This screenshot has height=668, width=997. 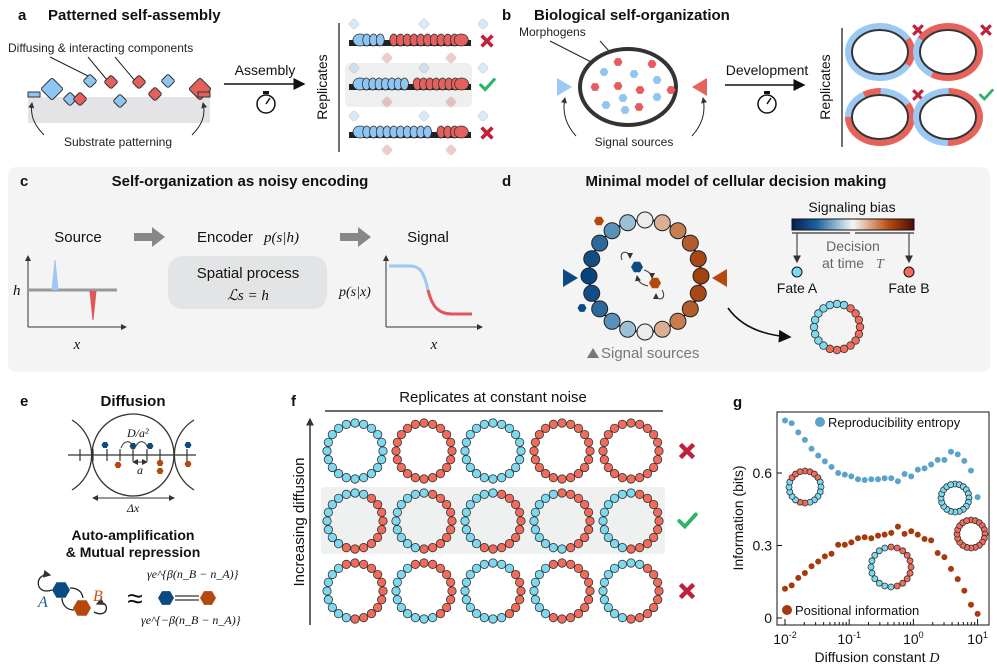 What do you see at coordinates (853, 224) in the screenshot?
I see `signaling-bias-colorbar` at bounding box center [853, 224].